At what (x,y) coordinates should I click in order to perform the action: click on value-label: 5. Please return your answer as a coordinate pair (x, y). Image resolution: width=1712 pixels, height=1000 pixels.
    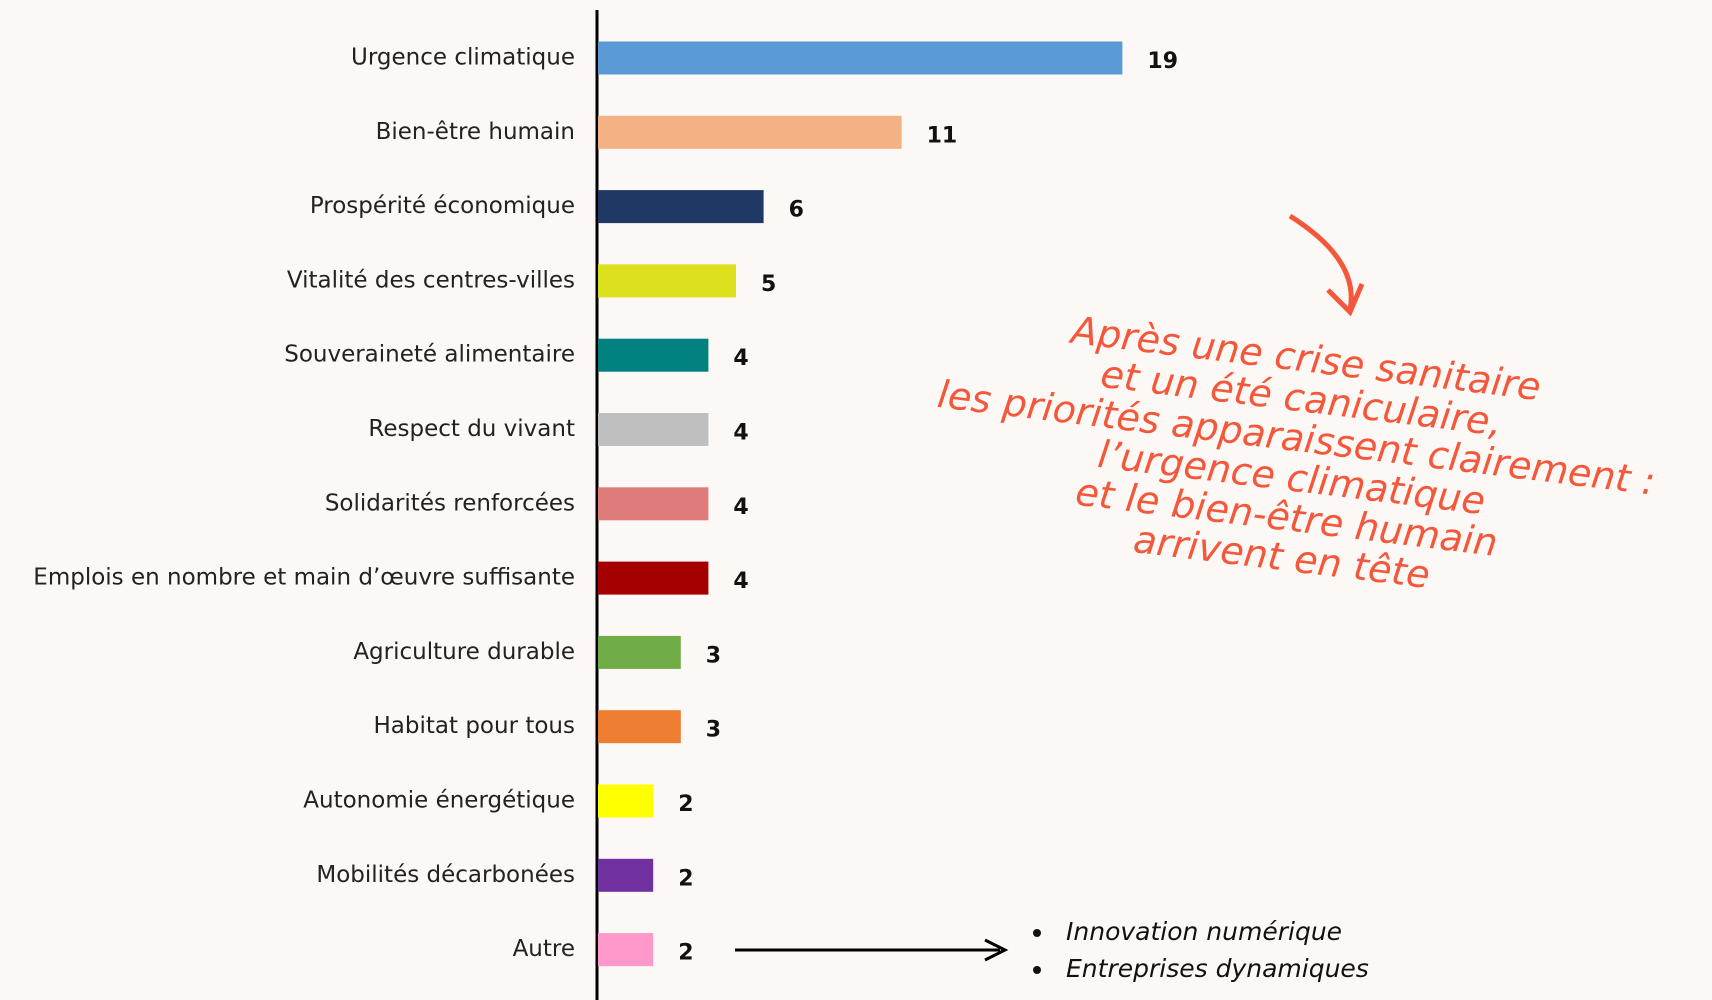
    Looking at the image, I should click on (768, 284).